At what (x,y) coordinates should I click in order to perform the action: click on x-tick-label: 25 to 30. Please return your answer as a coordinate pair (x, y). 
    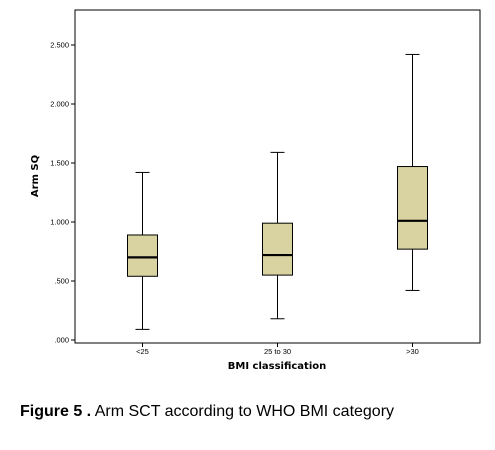
    Looking at the image, I should click on (277, 351).